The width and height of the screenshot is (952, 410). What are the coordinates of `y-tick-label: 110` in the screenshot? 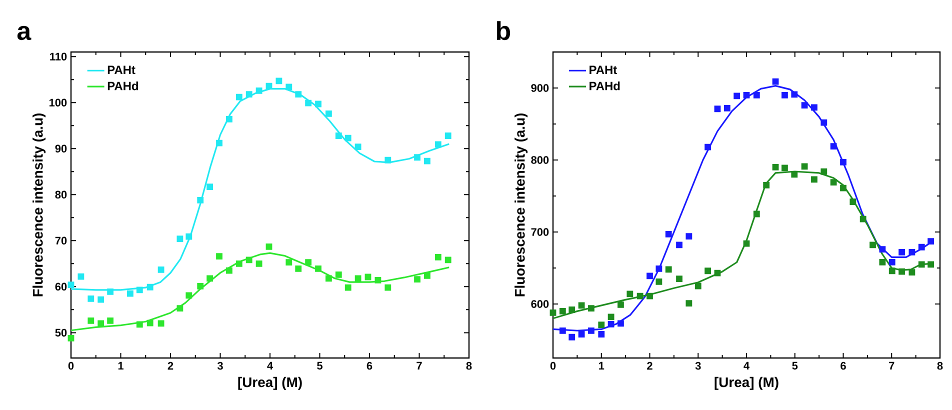 It's located at (58, 56).